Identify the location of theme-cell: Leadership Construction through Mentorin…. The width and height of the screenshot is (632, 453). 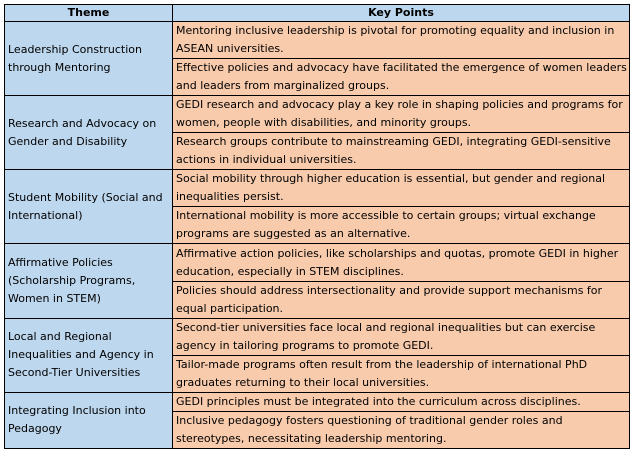
(88, 58).